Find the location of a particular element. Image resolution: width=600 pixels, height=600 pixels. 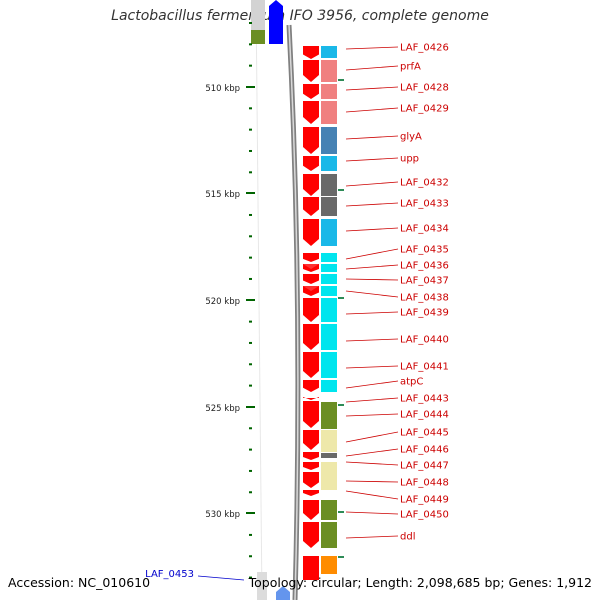

ruler-label: 520 kbp is located at coordinates (222, 302).